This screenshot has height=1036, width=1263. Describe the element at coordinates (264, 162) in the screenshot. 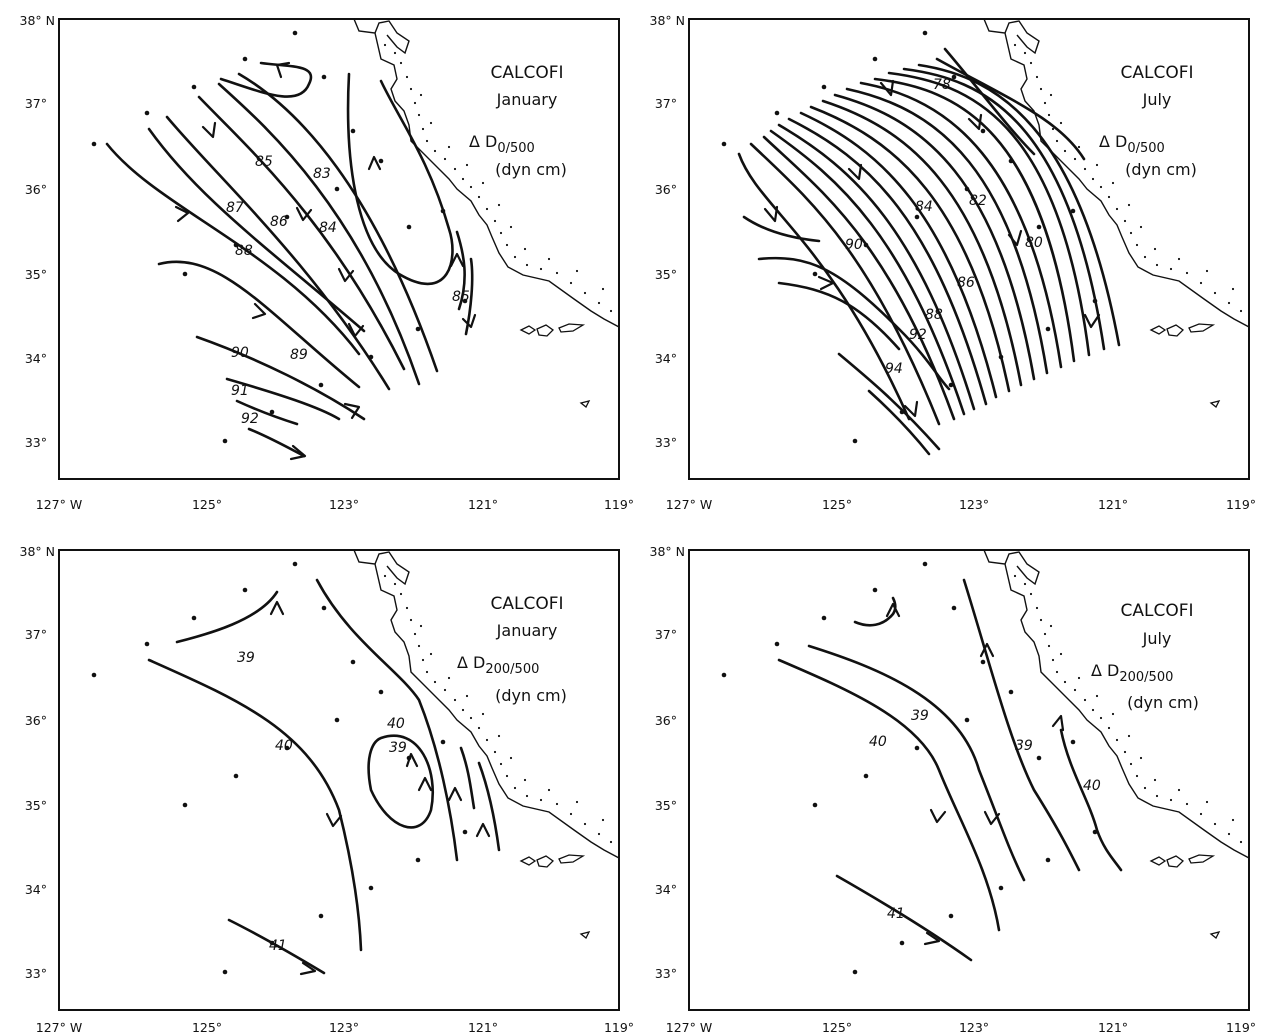

I see `contour-label: 85` at that location.